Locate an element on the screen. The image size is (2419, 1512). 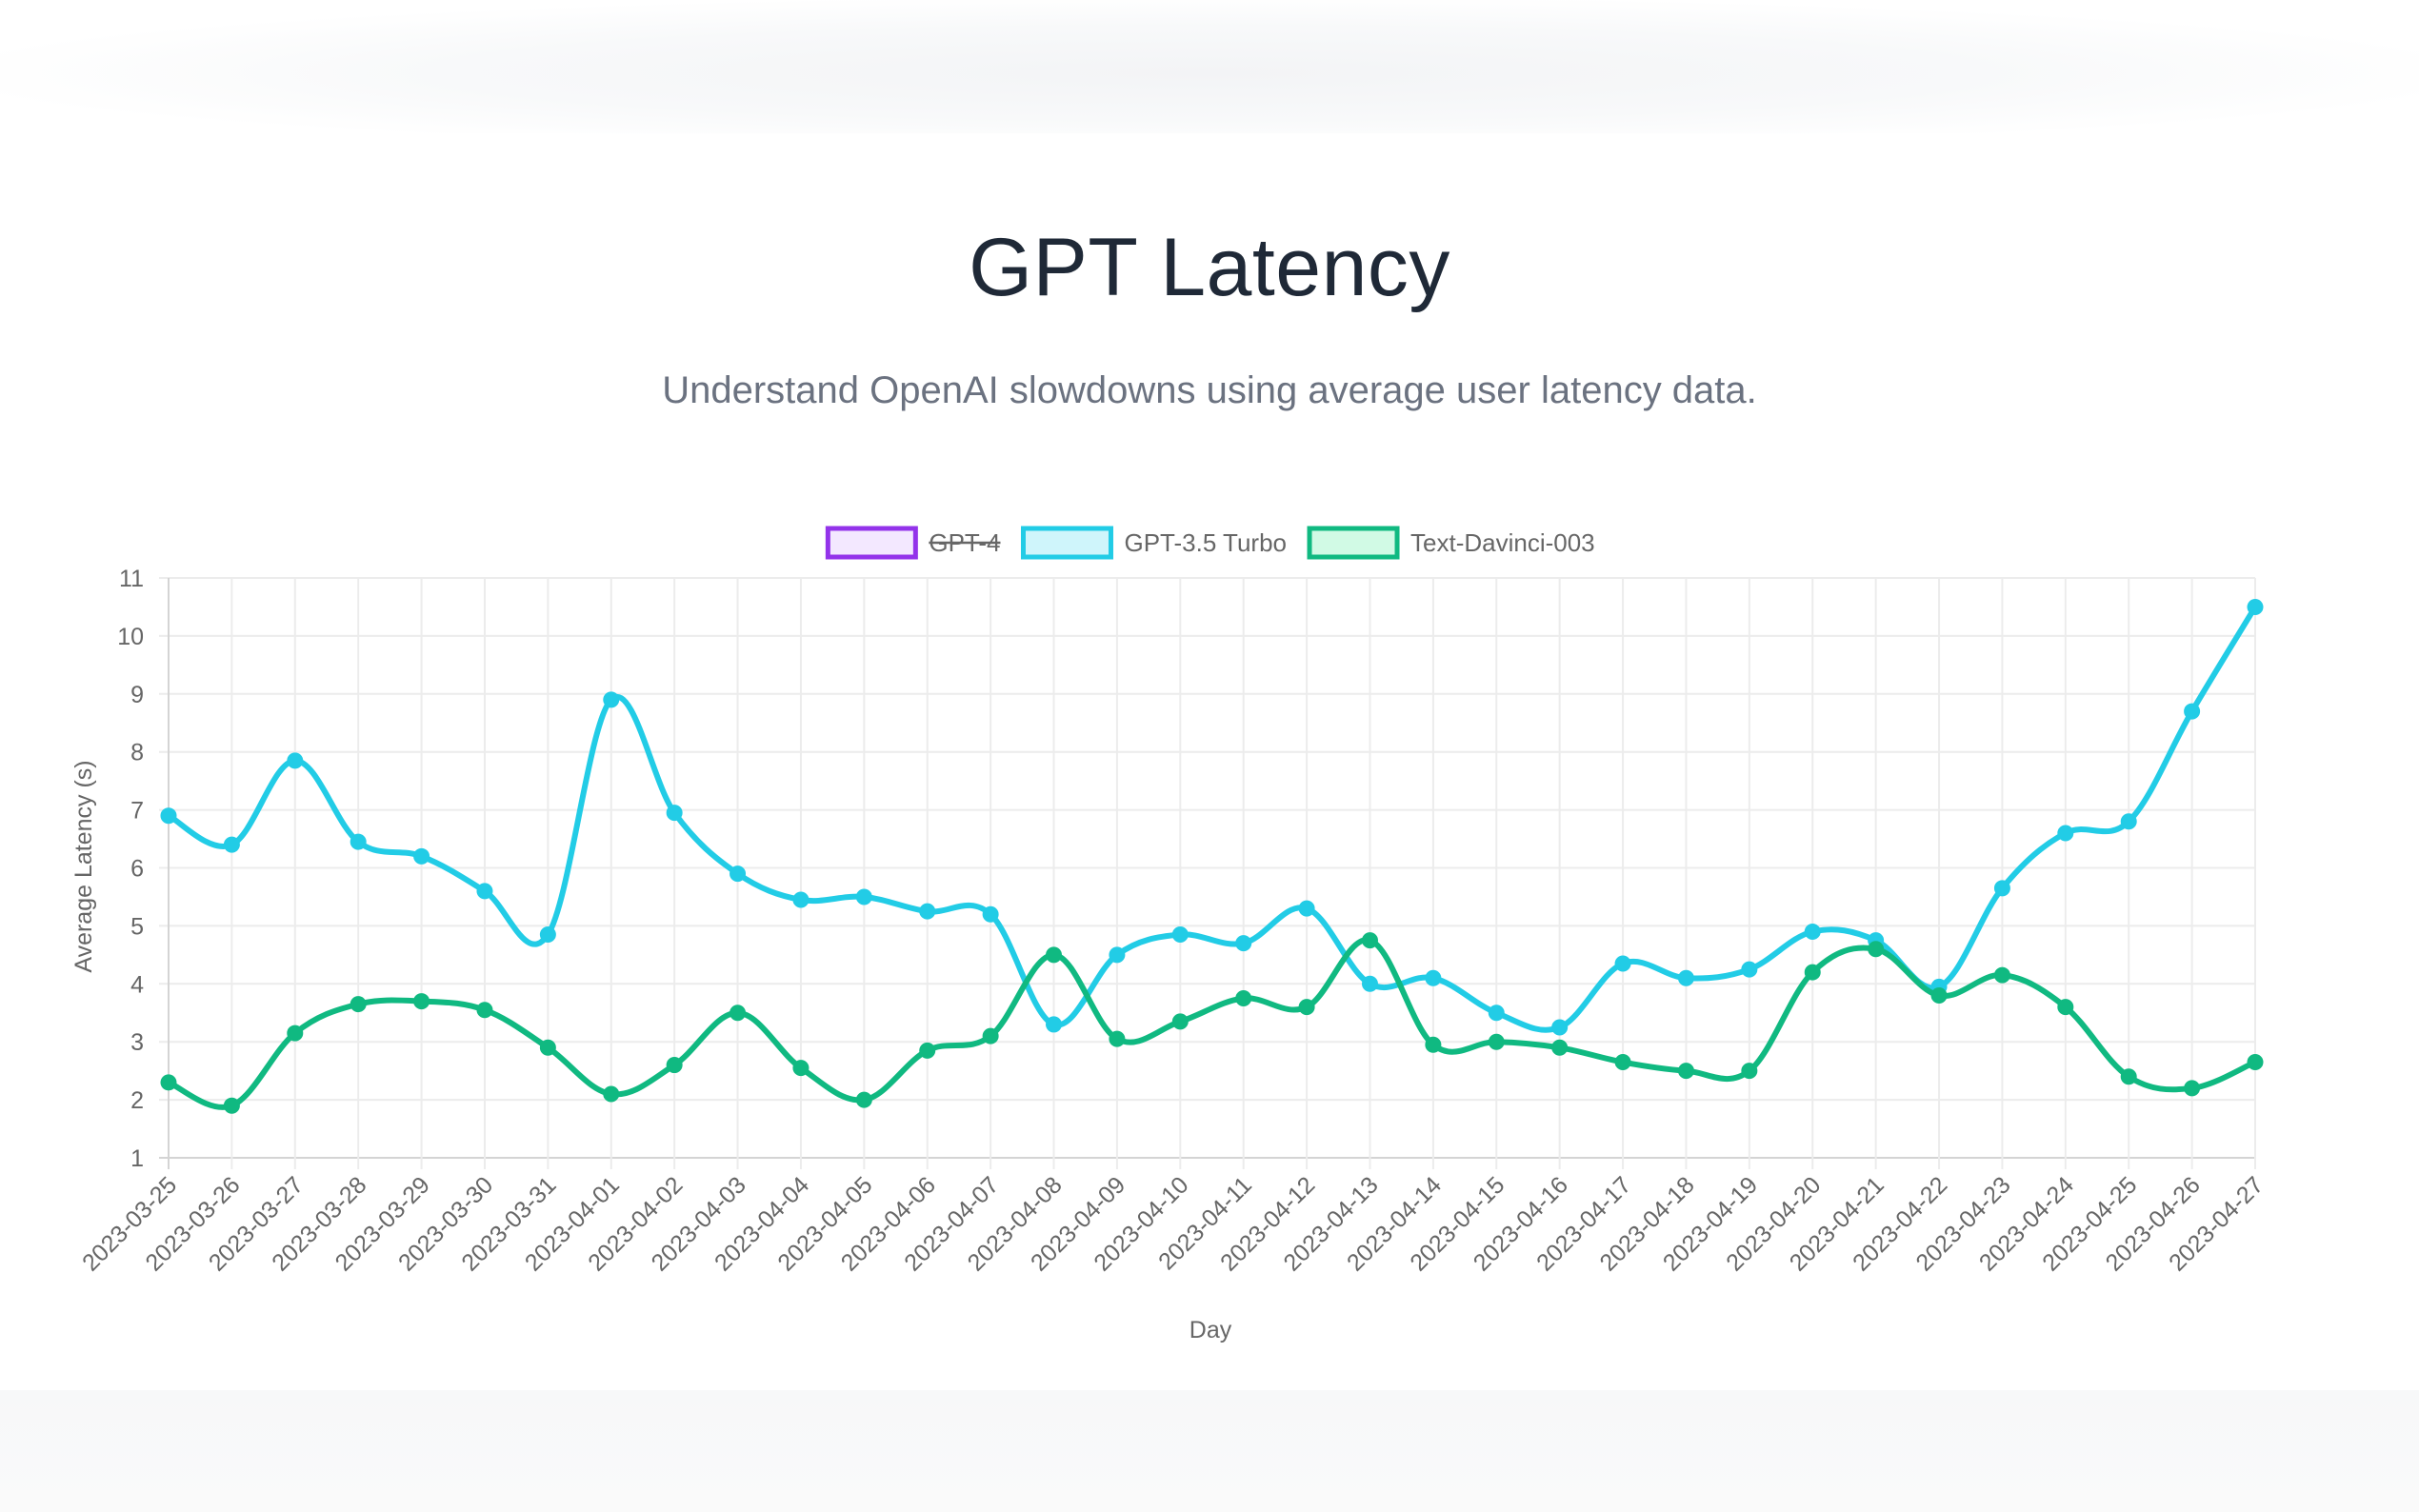
legend: GPT-4 GPT-3.5 Turbo Text-Davinci-003 is located at coordinates (1210, 543).